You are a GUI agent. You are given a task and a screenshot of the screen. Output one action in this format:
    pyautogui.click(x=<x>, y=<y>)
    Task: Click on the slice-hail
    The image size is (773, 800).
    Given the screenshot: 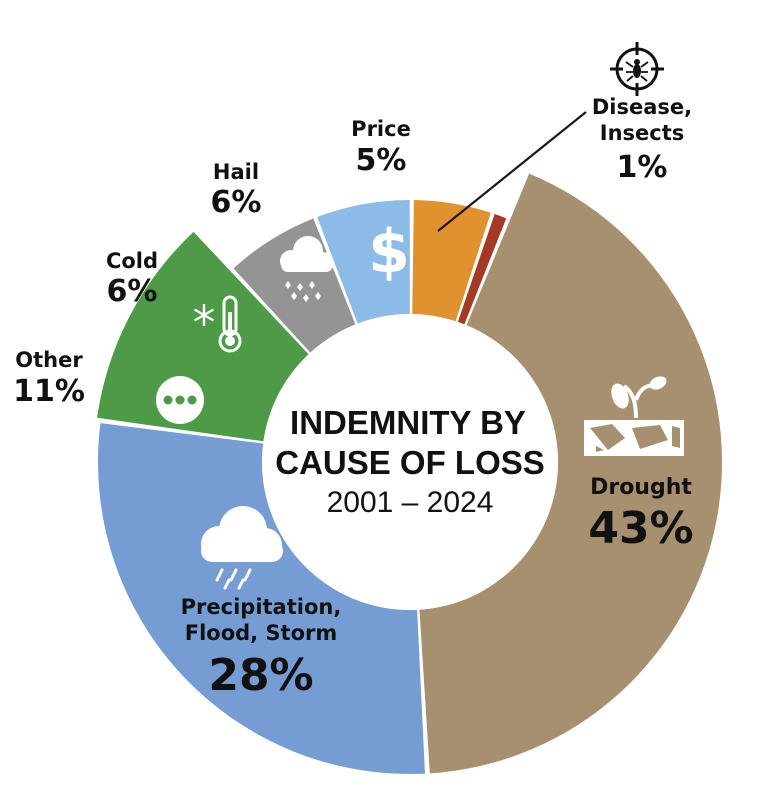 What is the action you would take?
    pyautogui.click(x=363, y=262)
    